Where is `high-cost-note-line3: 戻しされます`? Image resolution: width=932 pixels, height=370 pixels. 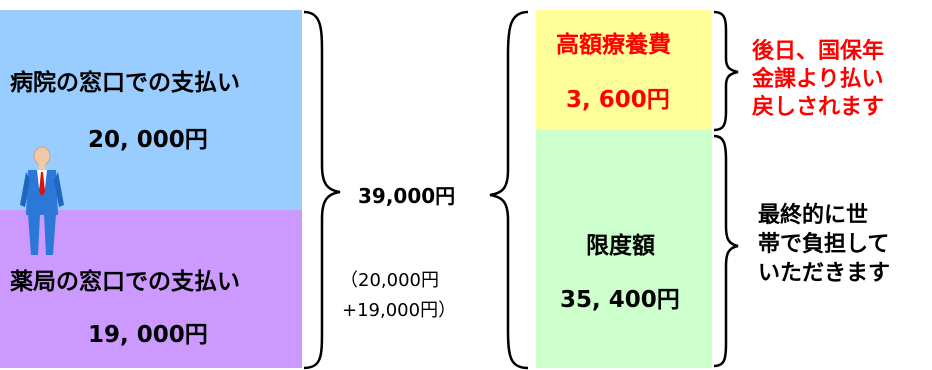
high-cost-note-line3: 戻しされます is located at coordinates (818, 107).